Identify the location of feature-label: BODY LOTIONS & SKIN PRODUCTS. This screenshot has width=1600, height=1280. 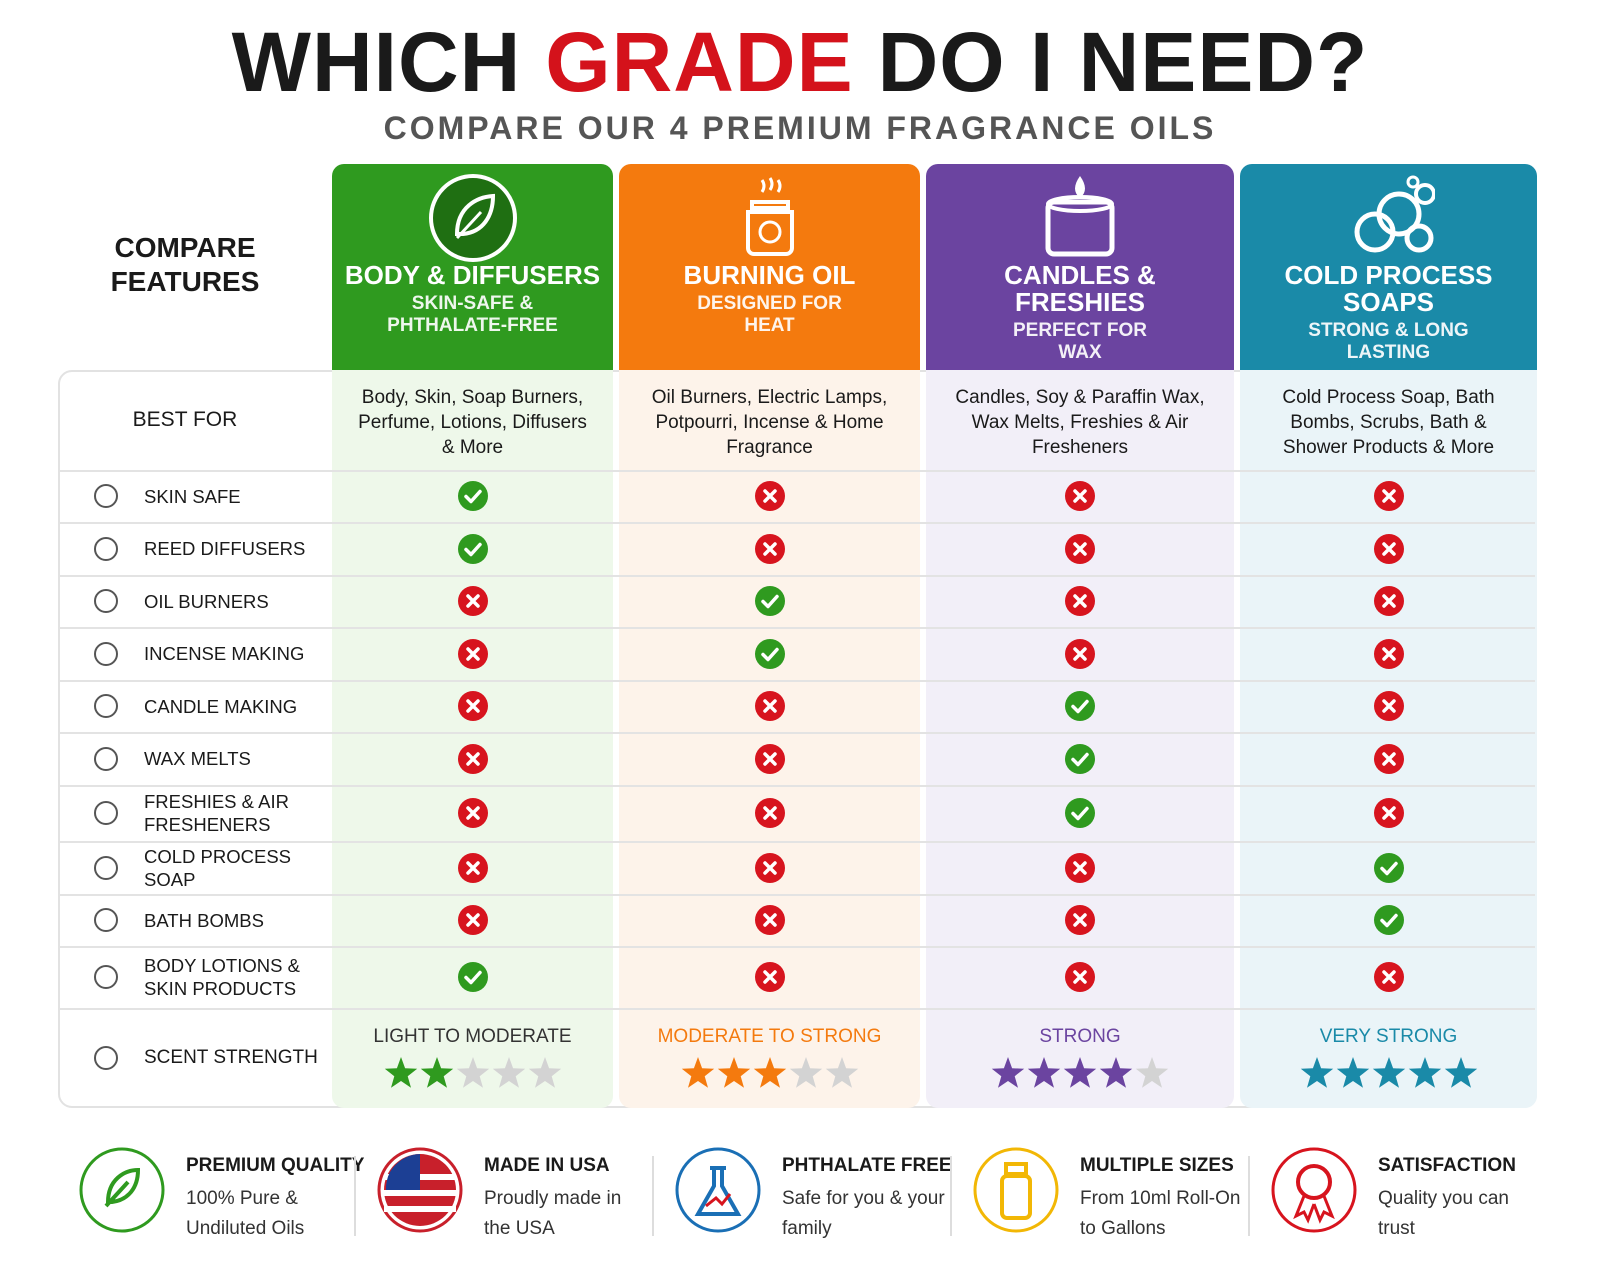
(222, 977).